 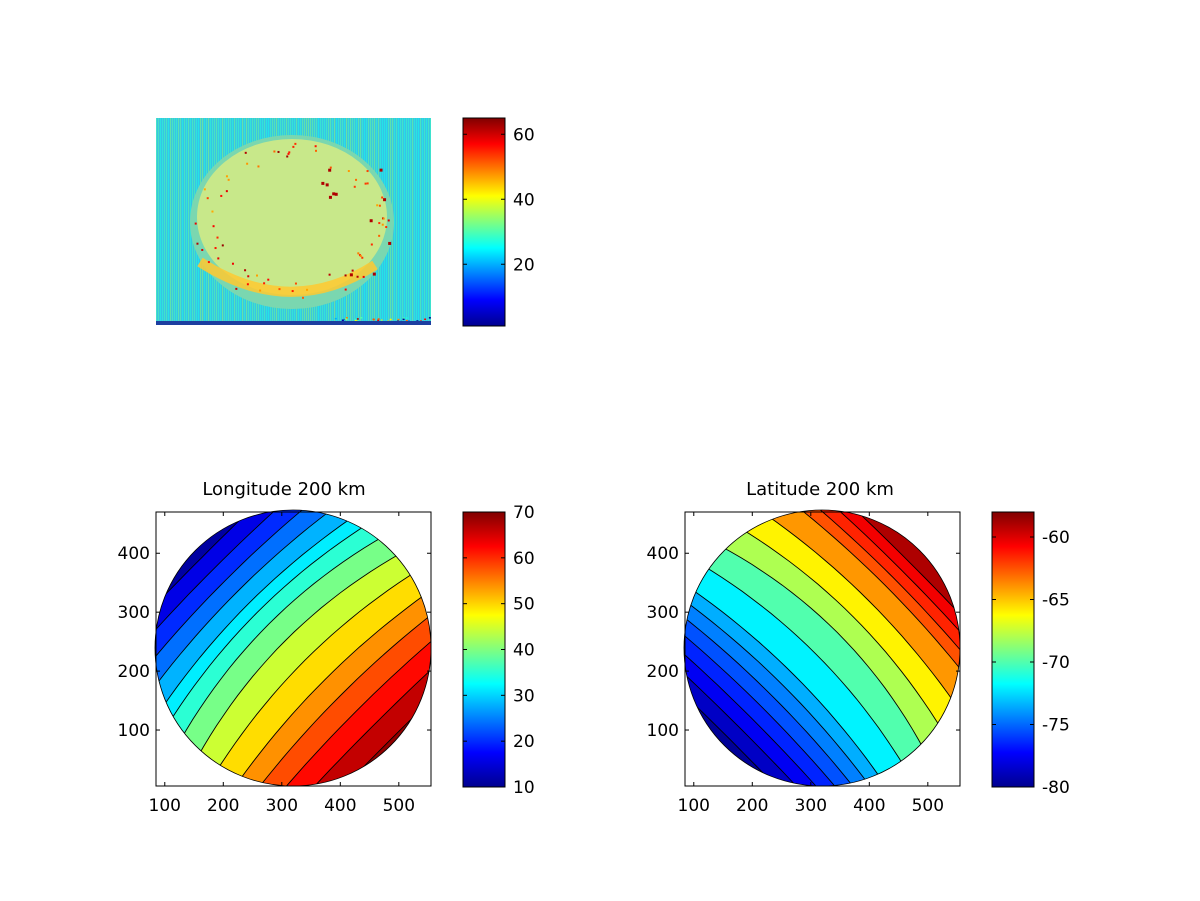 What do you see at coordinates (134, 672) in the screenshot?
I see `y-tick-label: 200` at bounding box center [134, 672].